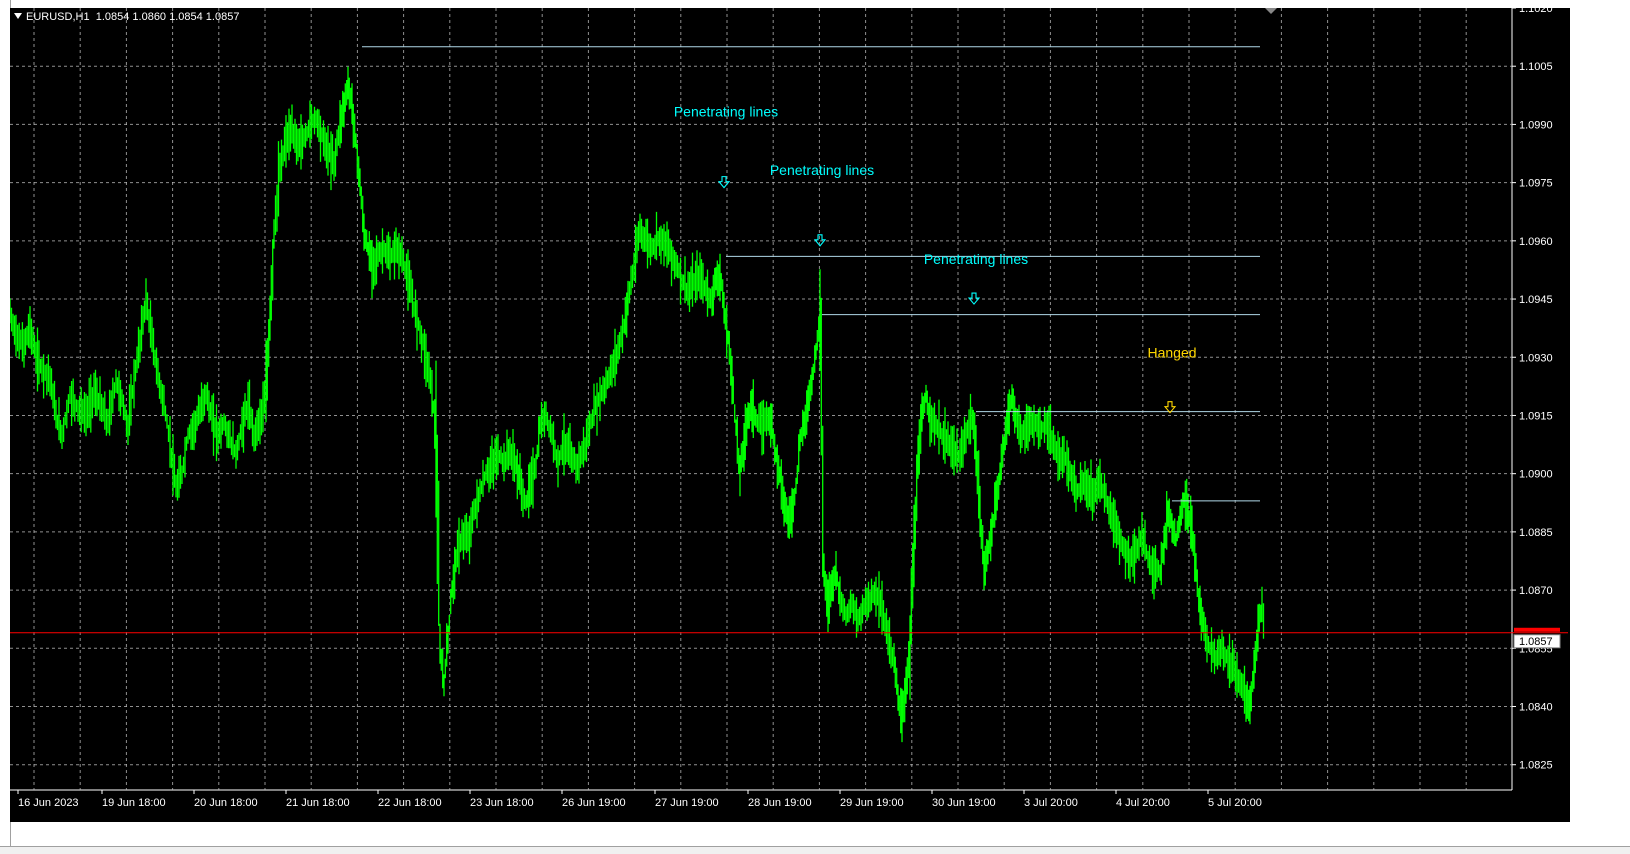  I want to click on y-tick-label: 1.0945, so click(1536, 300).